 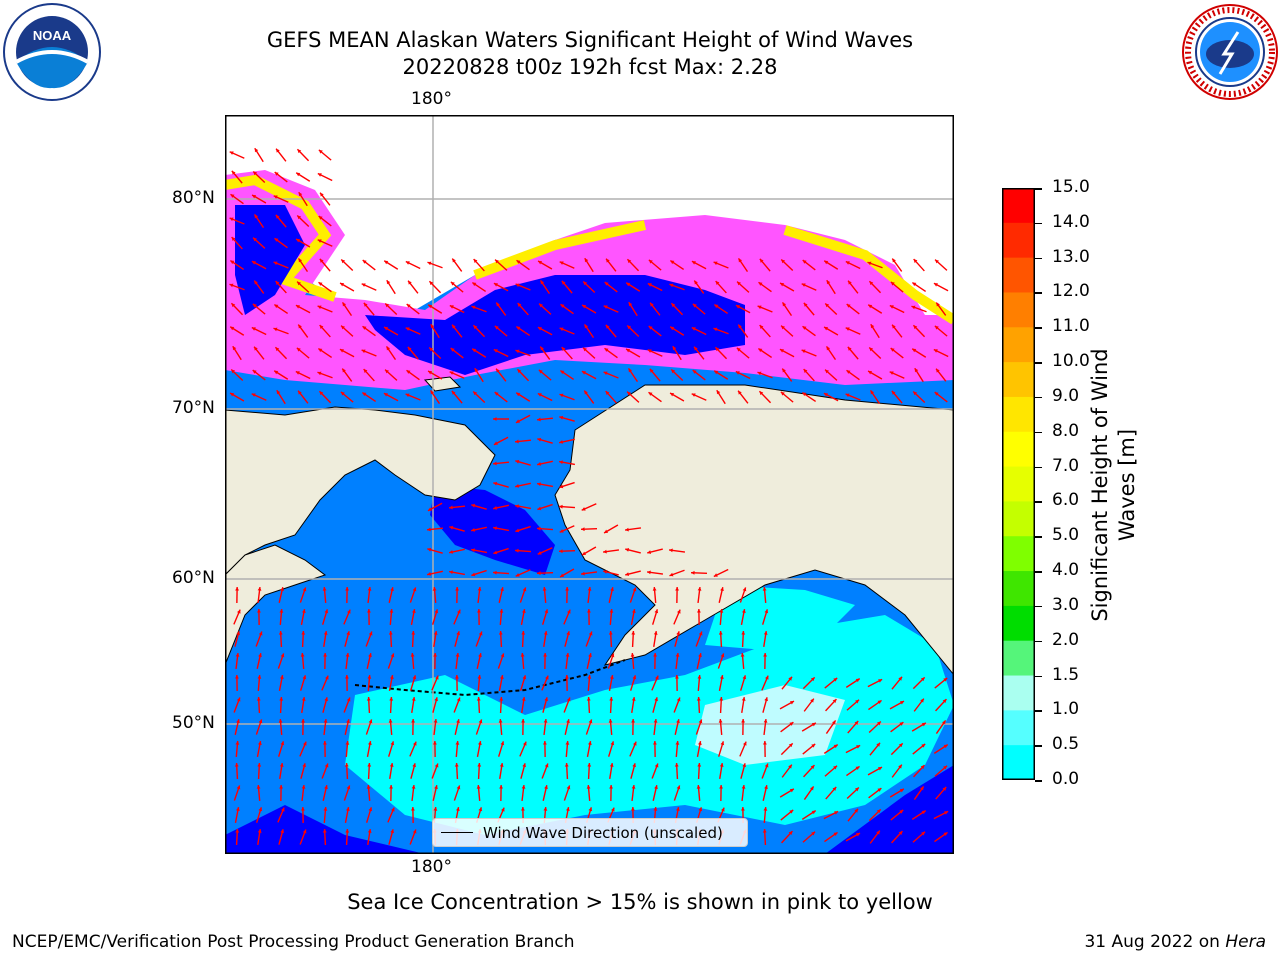 What do you see at coordinates (1066, 639) in the screenshot?
I see `colorbar-tick-label: 2.0` at bounding box center [1066, 639].